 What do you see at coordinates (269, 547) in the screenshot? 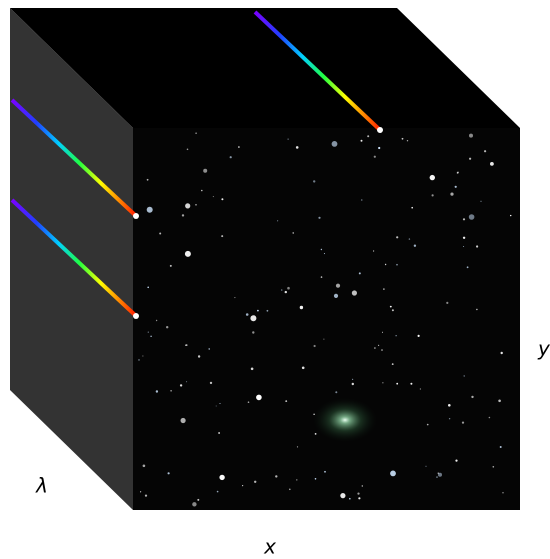
I see `x-axis-label: x` at bounding box center [269, 547].